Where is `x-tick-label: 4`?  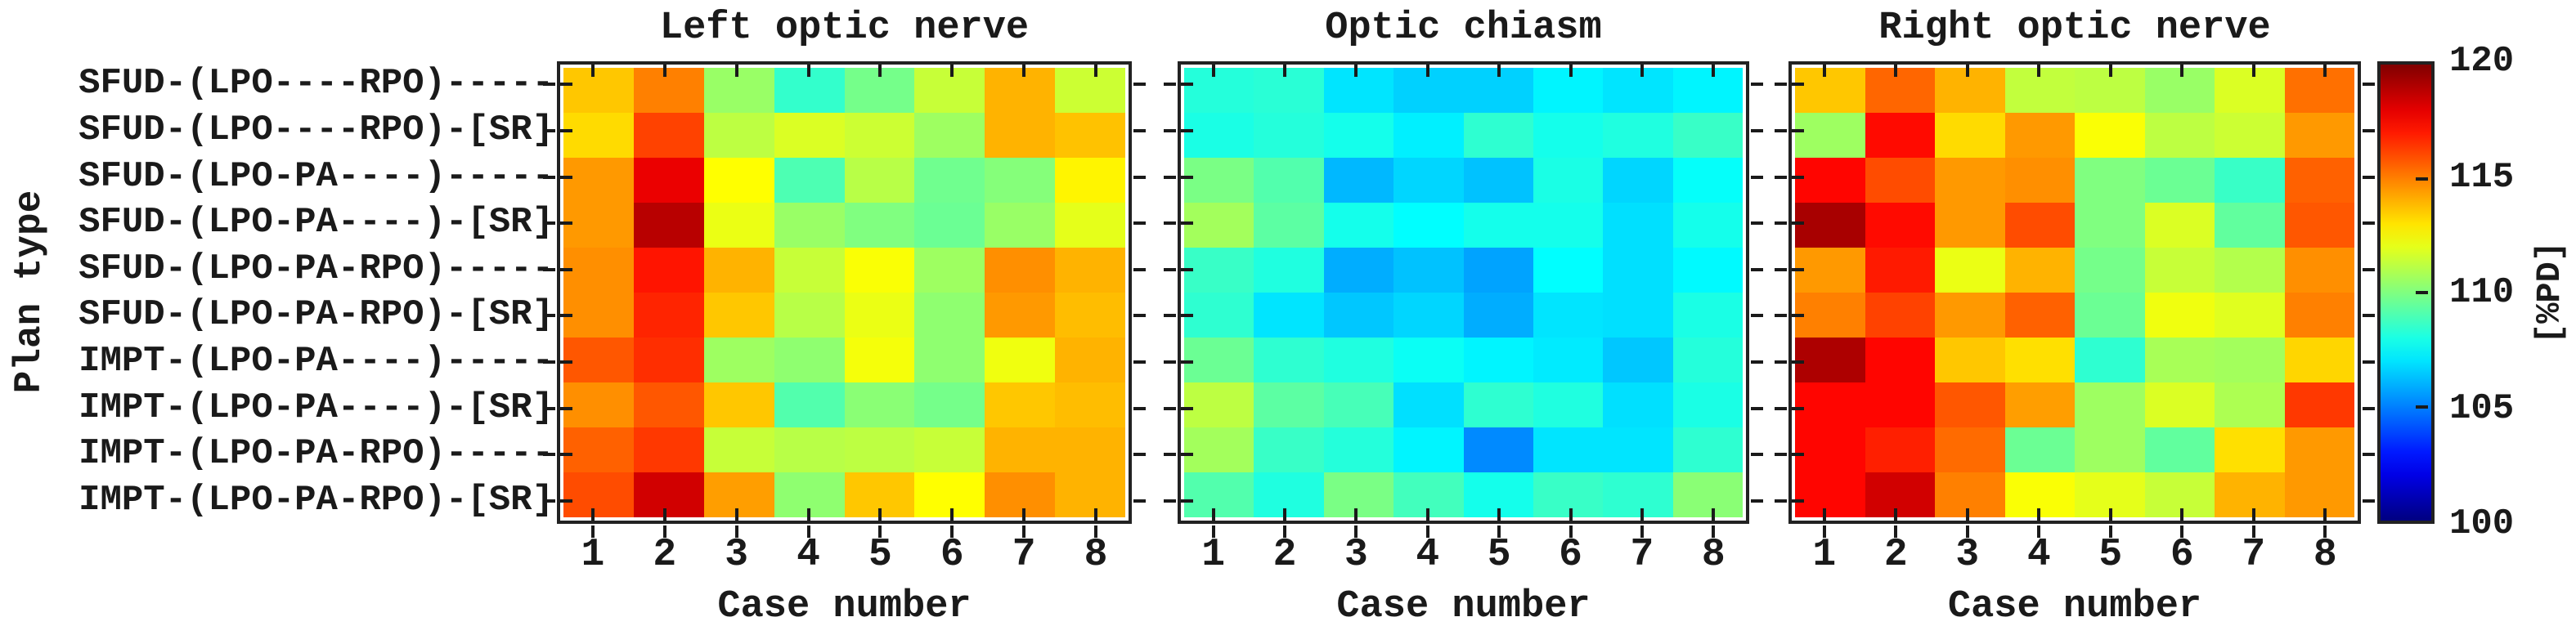 x-tick-label: 4 is located at coordinates (809, 555).